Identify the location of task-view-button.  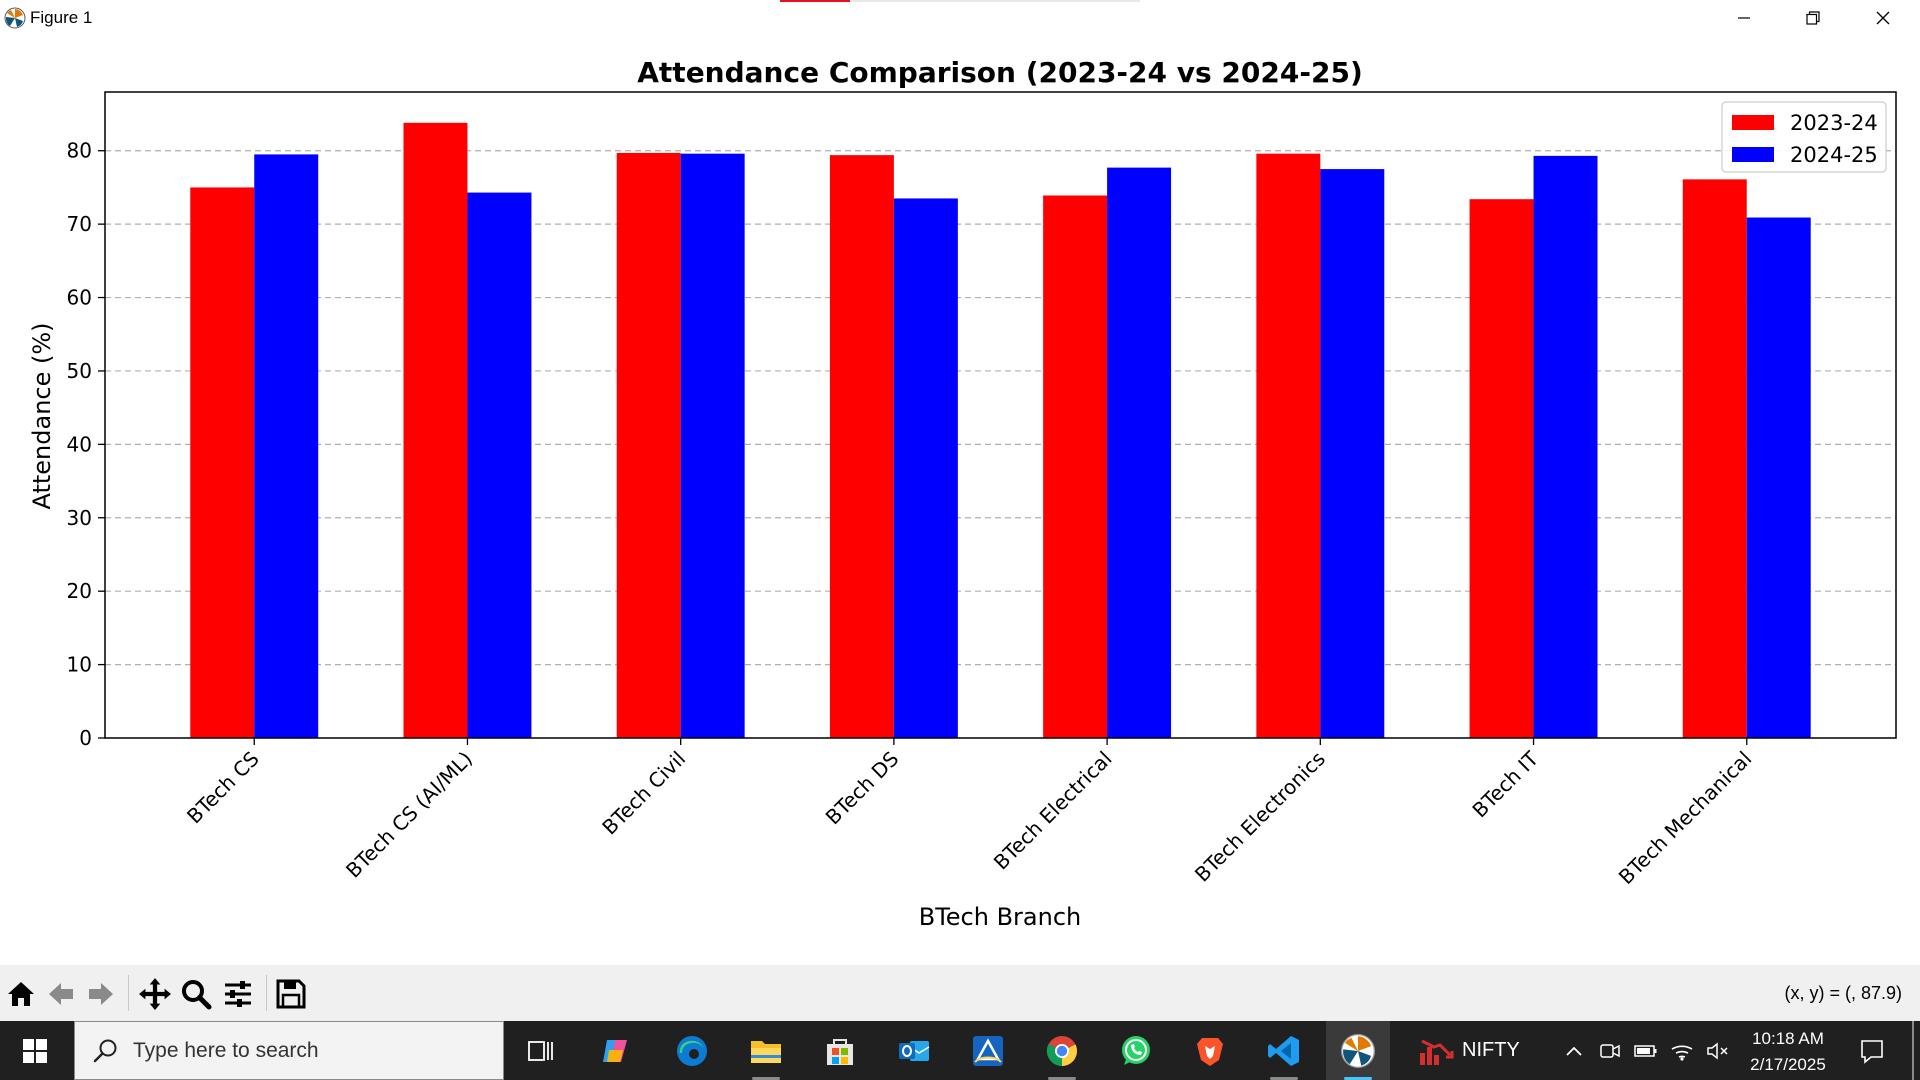
(540, 1050).